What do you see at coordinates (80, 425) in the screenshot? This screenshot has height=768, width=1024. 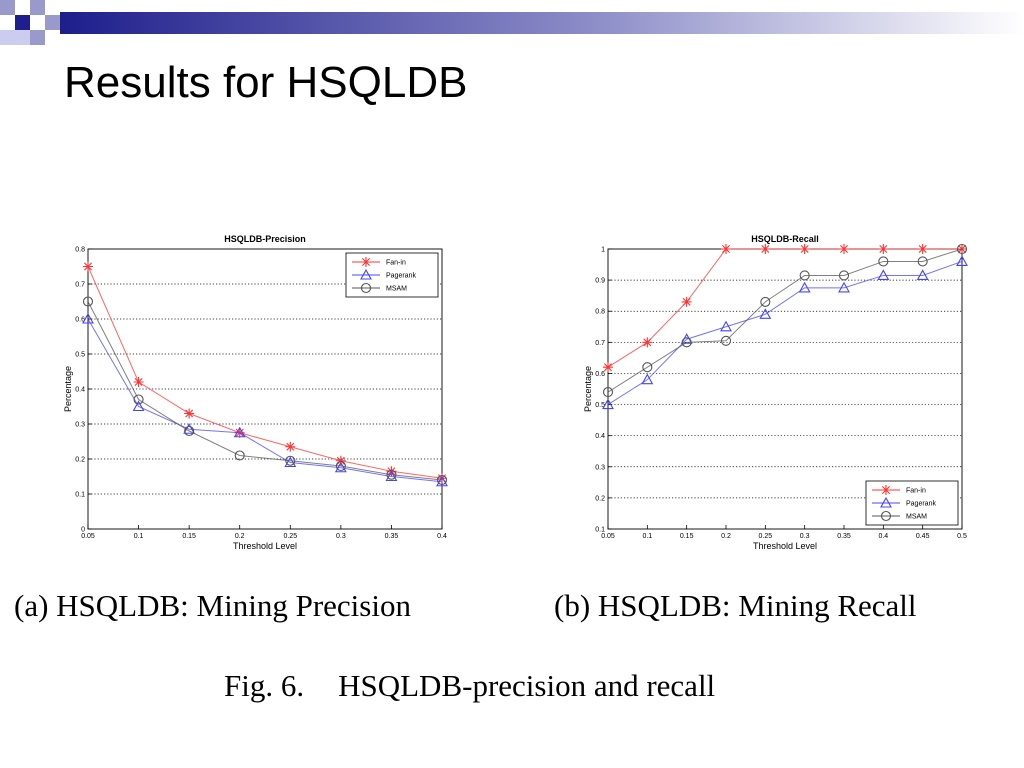 I see `precision-y-tick-label: 0.3` at bounding box center [80, 425].